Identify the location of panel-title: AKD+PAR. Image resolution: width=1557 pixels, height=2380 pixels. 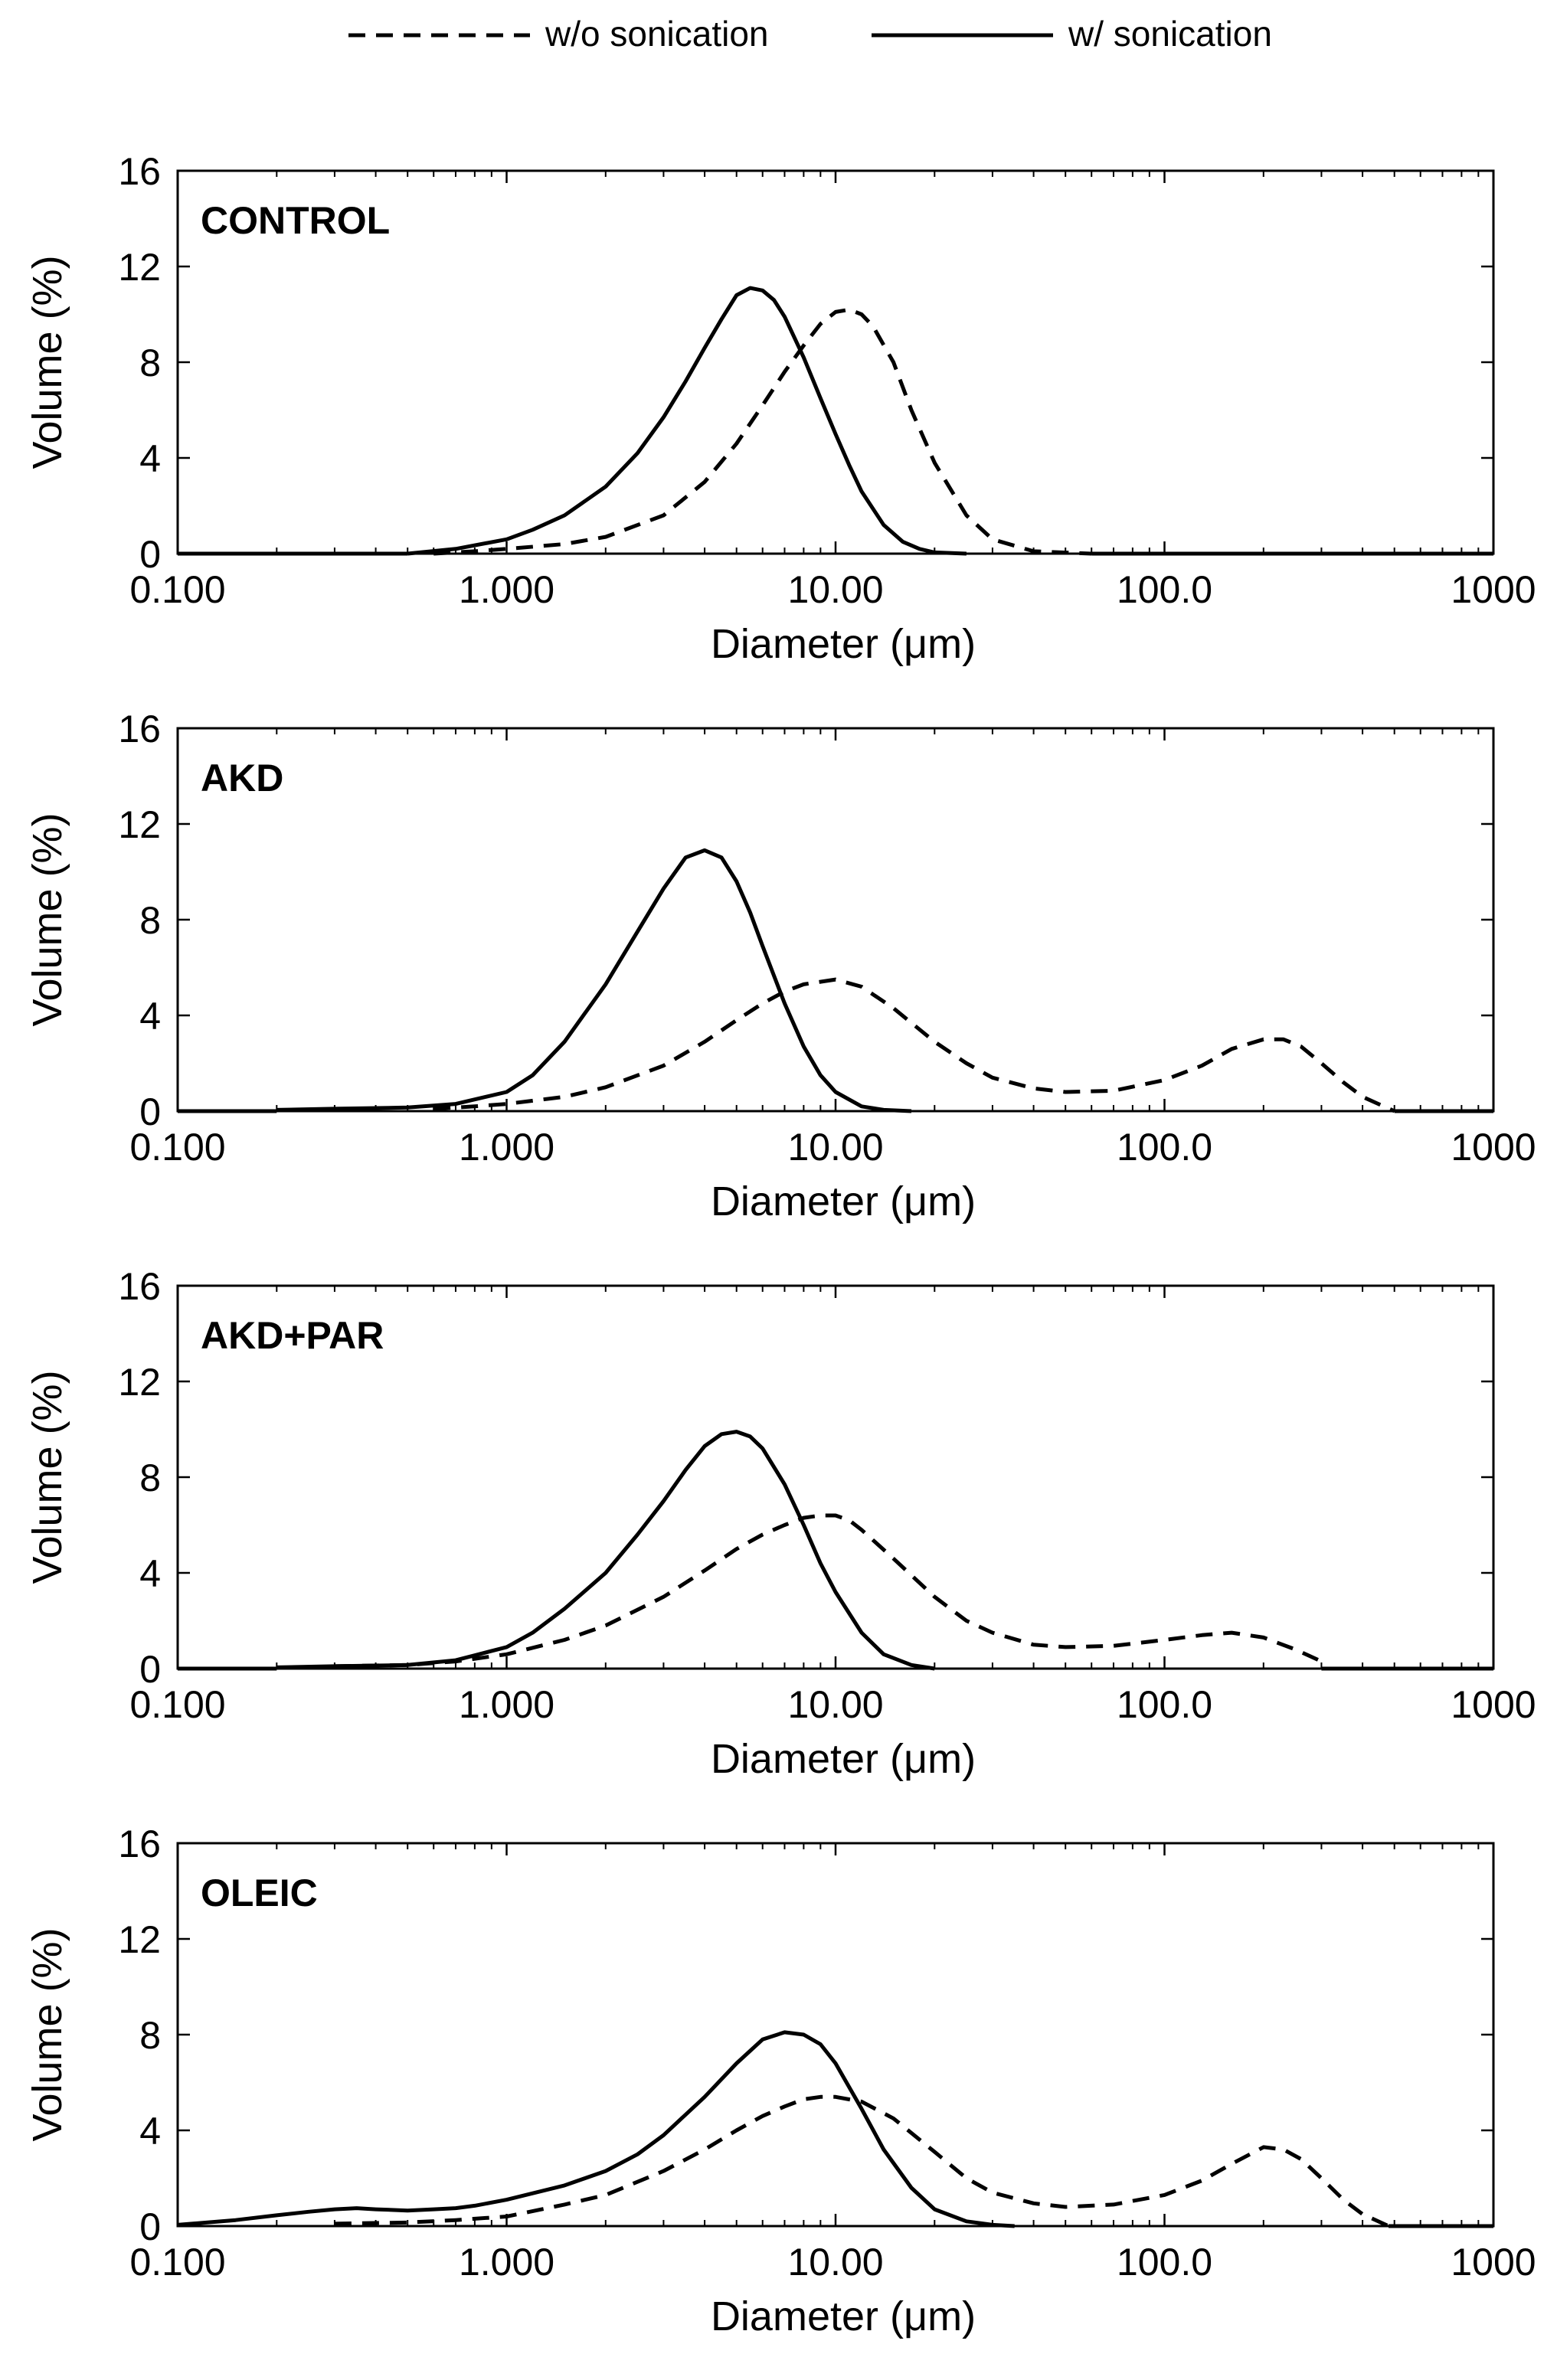
(293, 1335).